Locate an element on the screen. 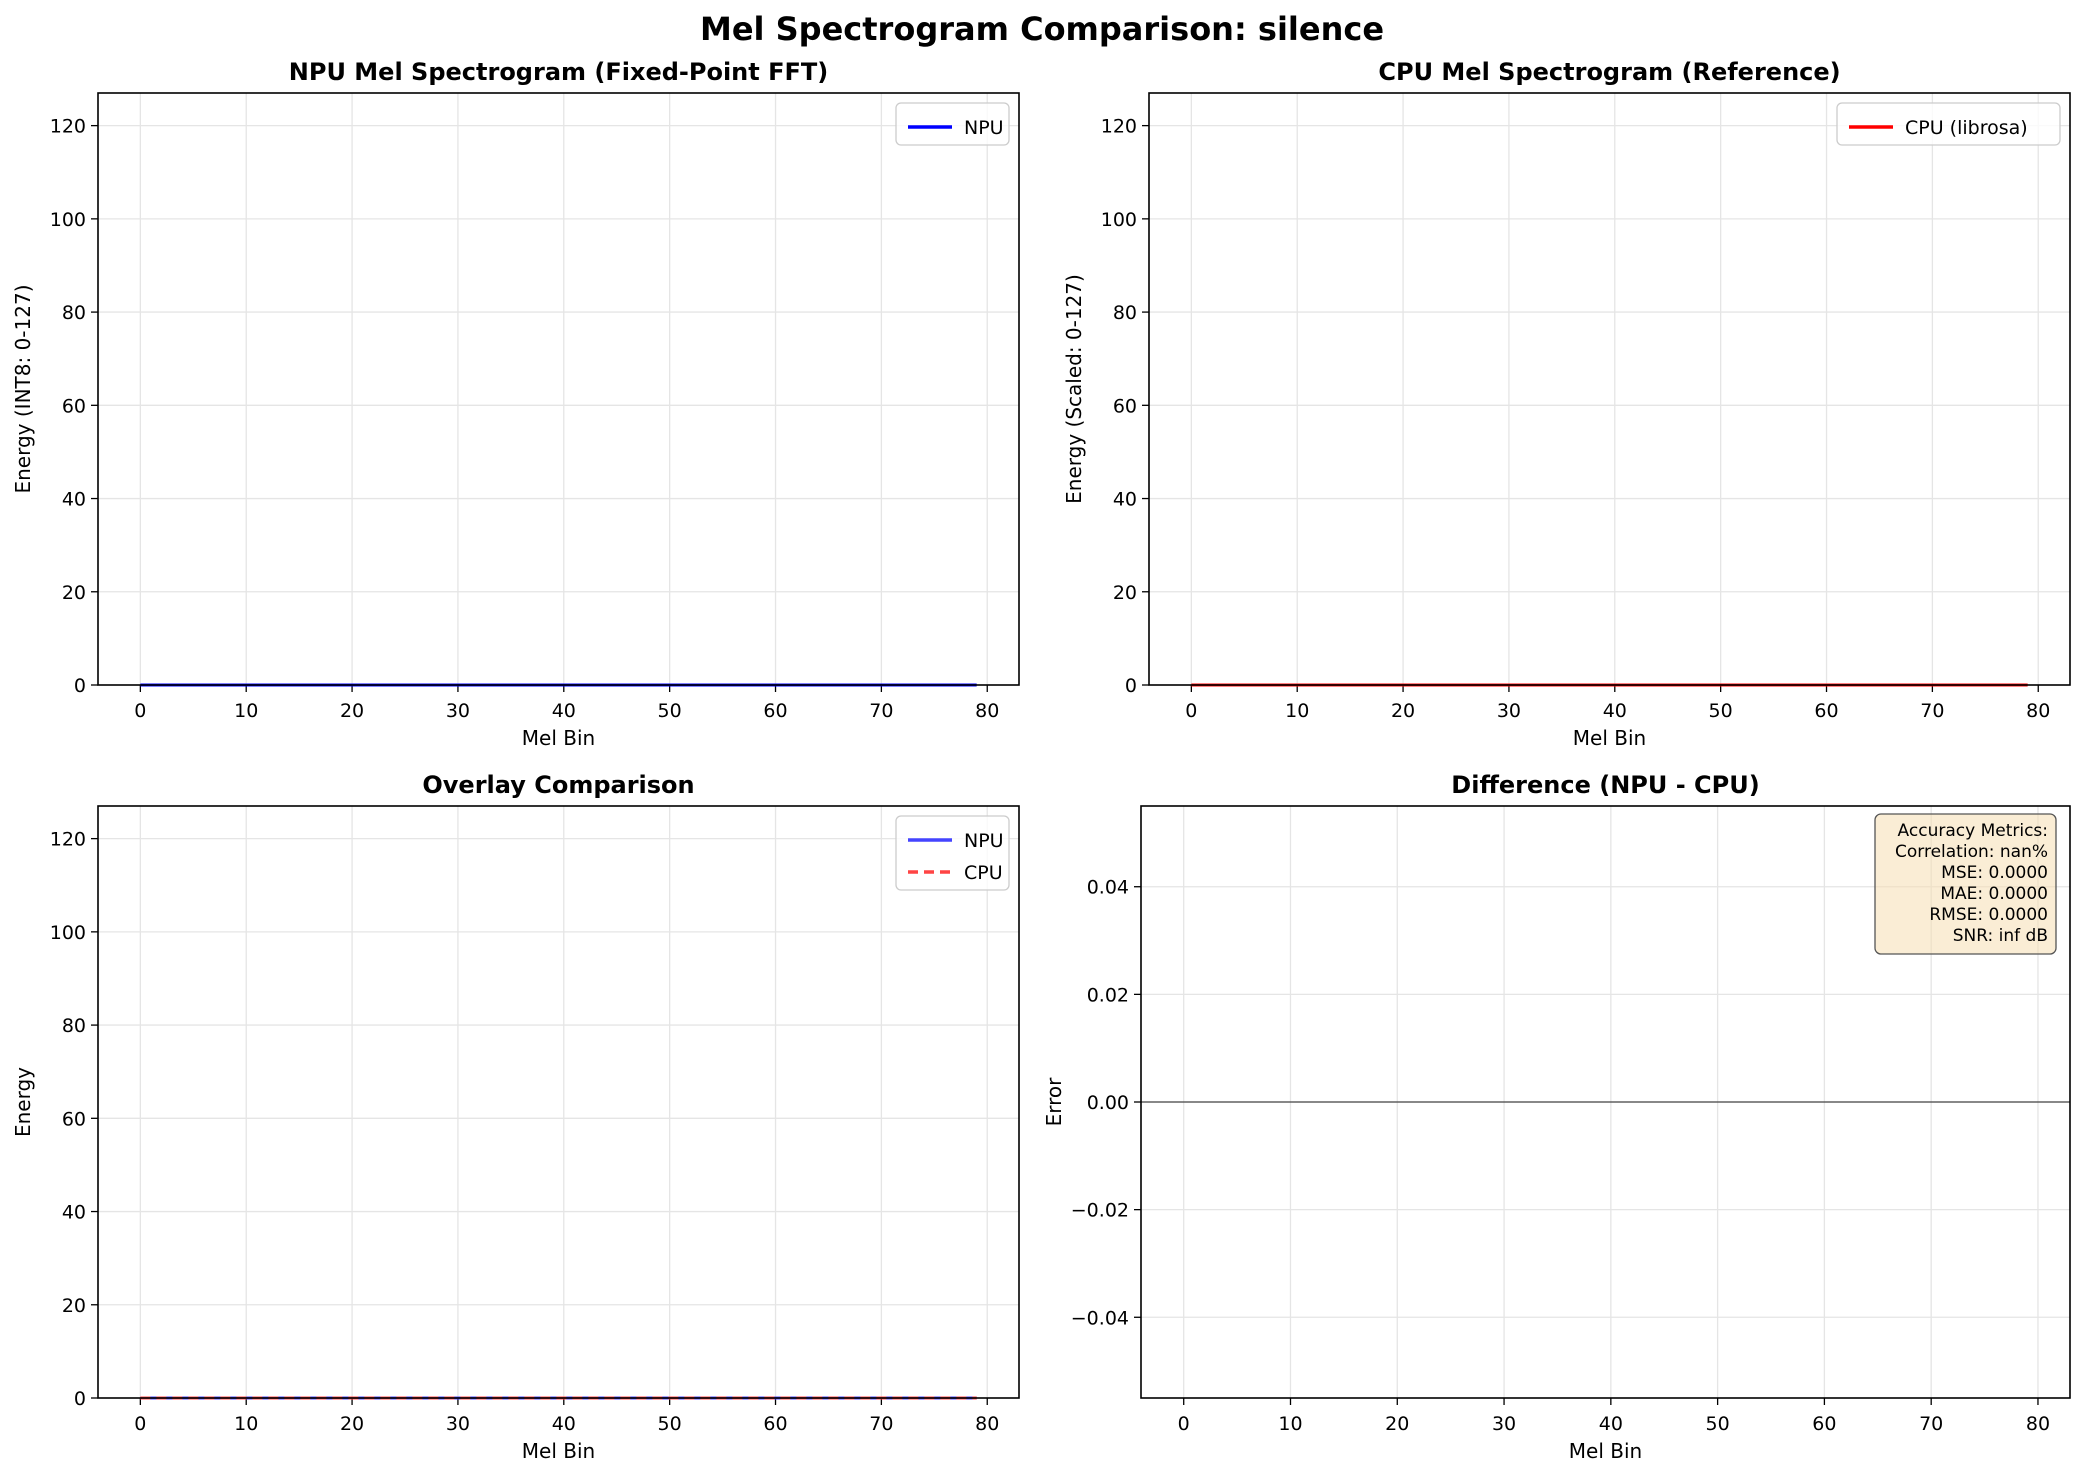  y-axis-label: Energy is located at coordinates (23, 1102).